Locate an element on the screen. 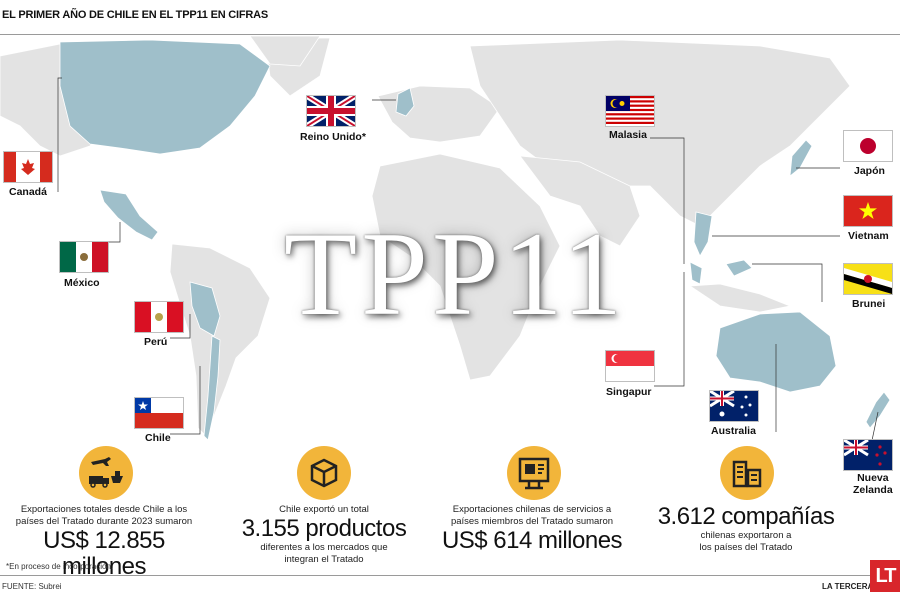 The width and height of the screenshot is (900, 600). australia-flag-icon is located at coordinates (734, 406).